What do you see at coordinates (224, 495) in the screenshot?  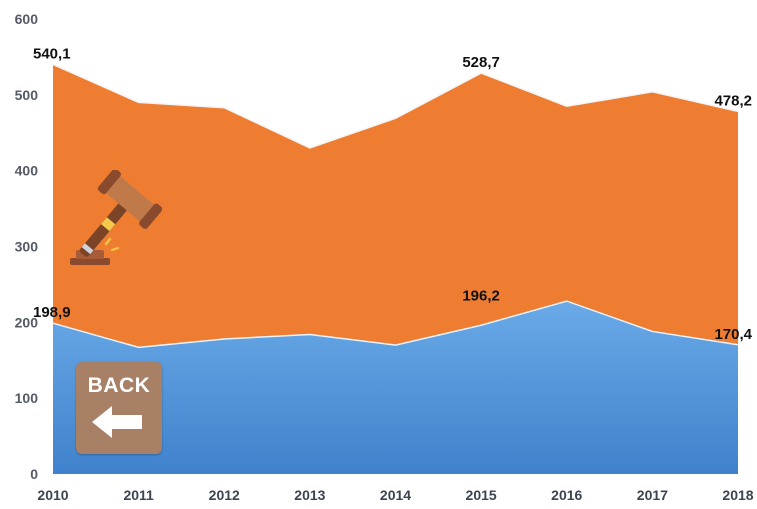 I see `x-tick-label: 2012` at bounding box center [224, 495].